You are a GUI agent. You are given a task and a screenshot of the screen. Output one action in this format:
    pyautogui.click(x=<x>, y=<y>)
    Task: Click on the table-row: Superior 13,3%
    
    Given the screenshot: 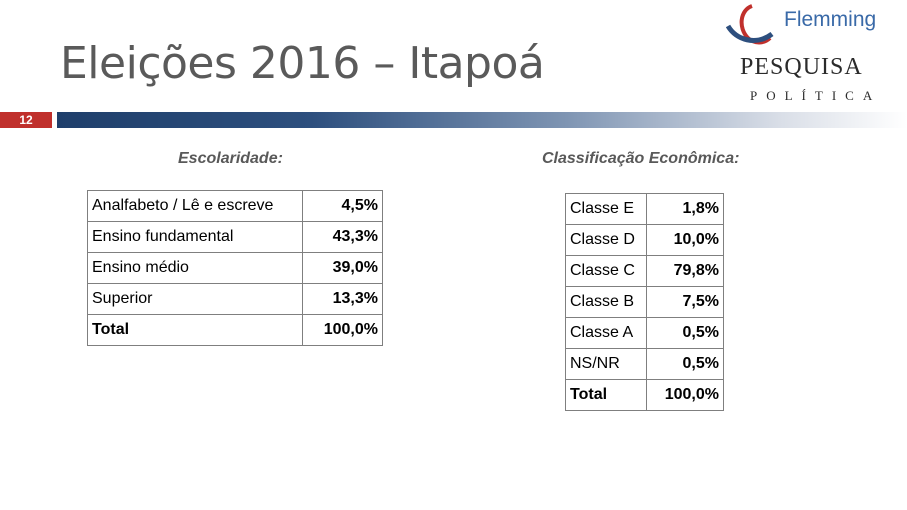 What is the action you would take?
    pyautogui.click(x=235, y=299)
    